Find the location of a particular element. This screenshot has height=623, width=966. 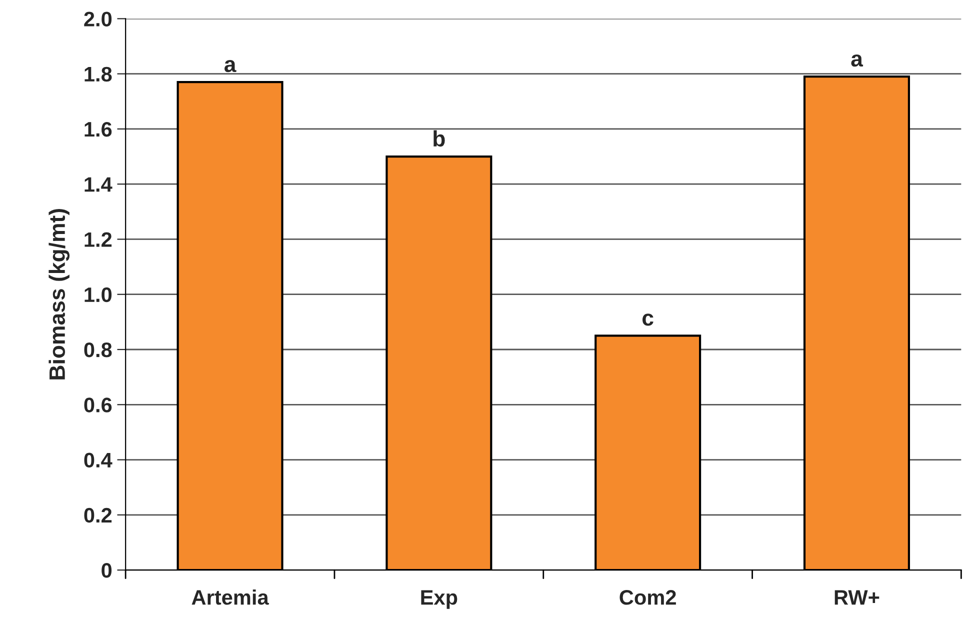

y-tick-label: 1.2 is located at coordinates (98, 239).